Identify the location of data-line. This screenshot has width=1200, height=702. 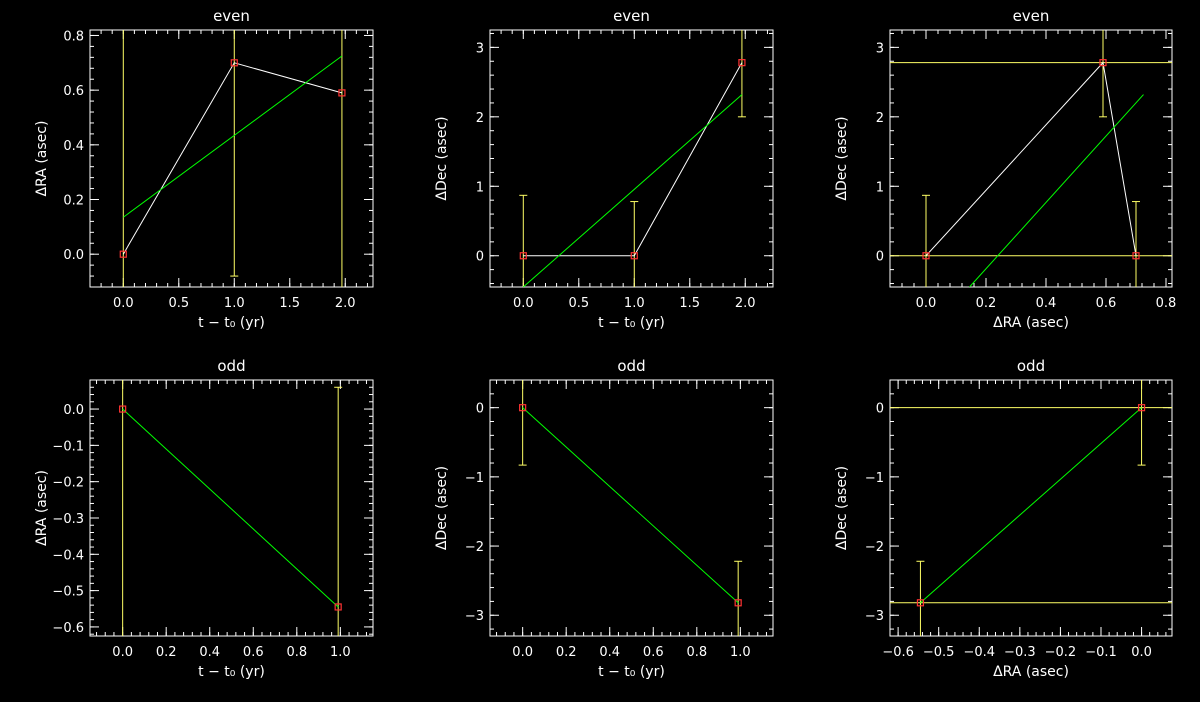
(1031, 159).